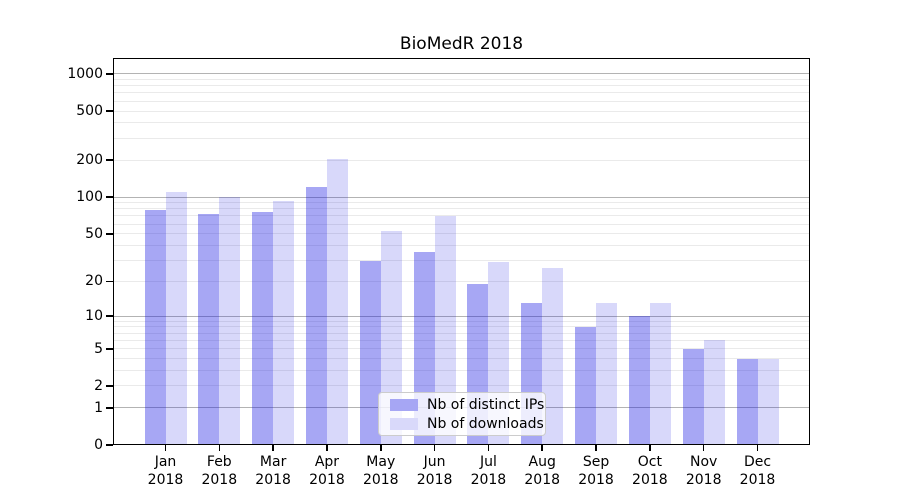 The width and height of the screenshot is (900, 500). What do you see at coordinates (693, 396) in the screenshot?
I see `bar-distinct-ips-nov` at bounding box center [693, 396].